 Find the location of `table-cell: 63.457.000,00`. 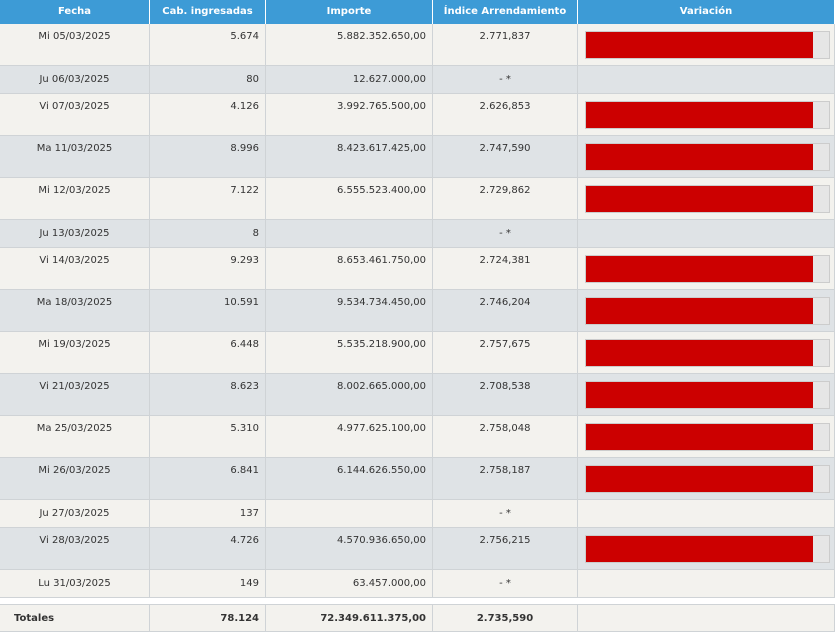

table-cell: 63.457.000,00 is located at coordinates (349, 584).